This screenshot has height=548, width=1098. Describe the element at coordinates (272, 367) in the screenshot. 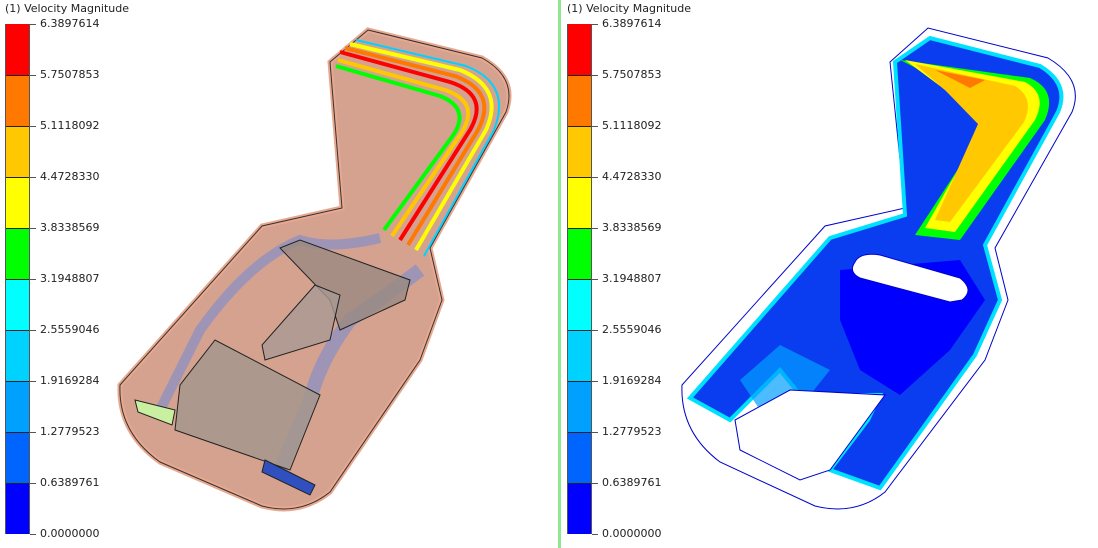

I see `internal-baffle` at that location.